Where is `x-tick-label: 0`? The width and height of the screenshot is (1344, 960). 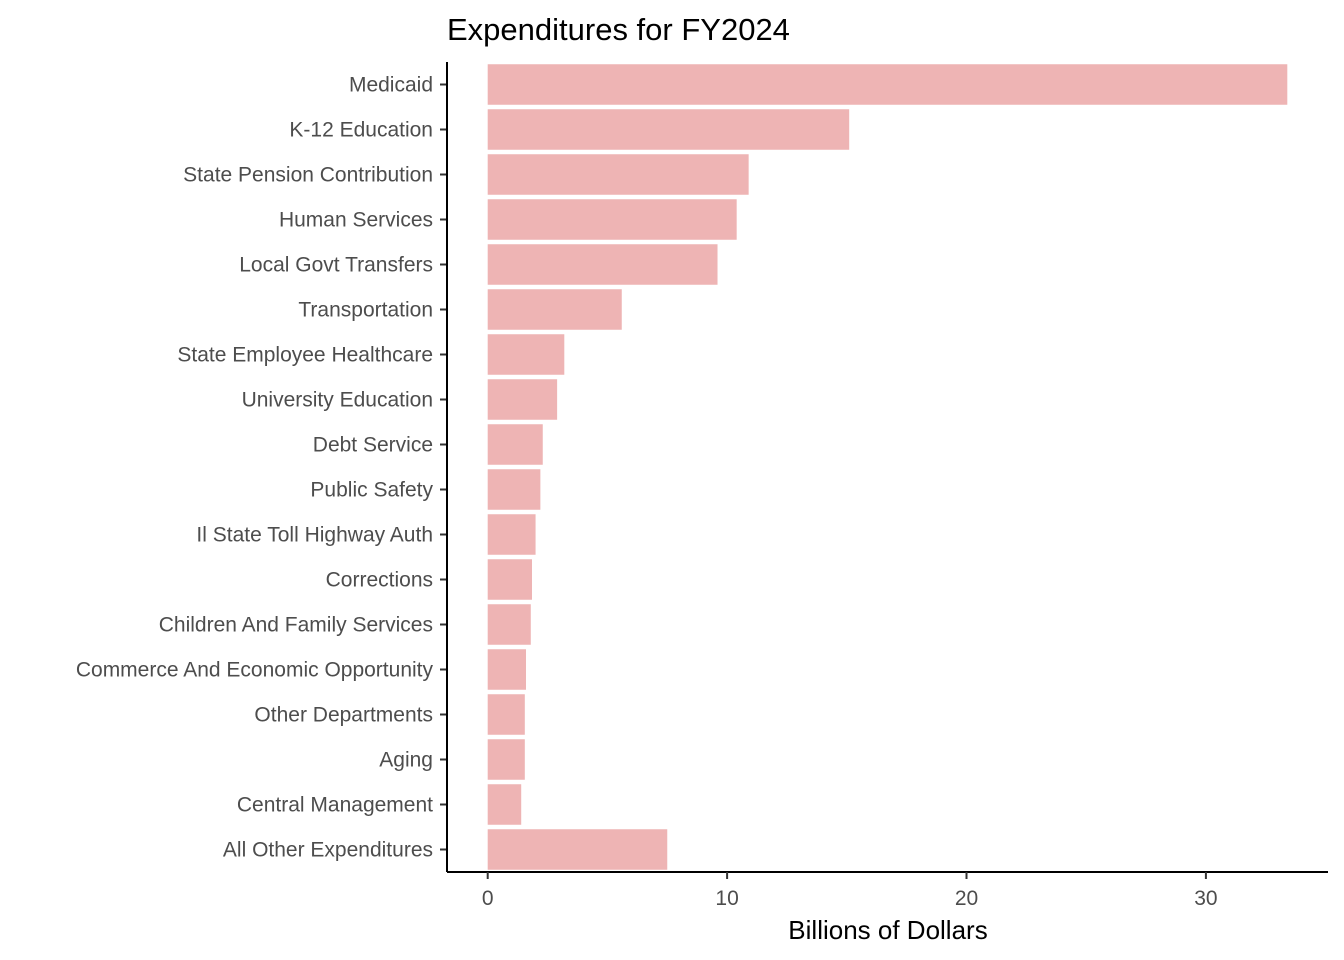 x-tick-label: 0 is located at coordinates (488, 898).